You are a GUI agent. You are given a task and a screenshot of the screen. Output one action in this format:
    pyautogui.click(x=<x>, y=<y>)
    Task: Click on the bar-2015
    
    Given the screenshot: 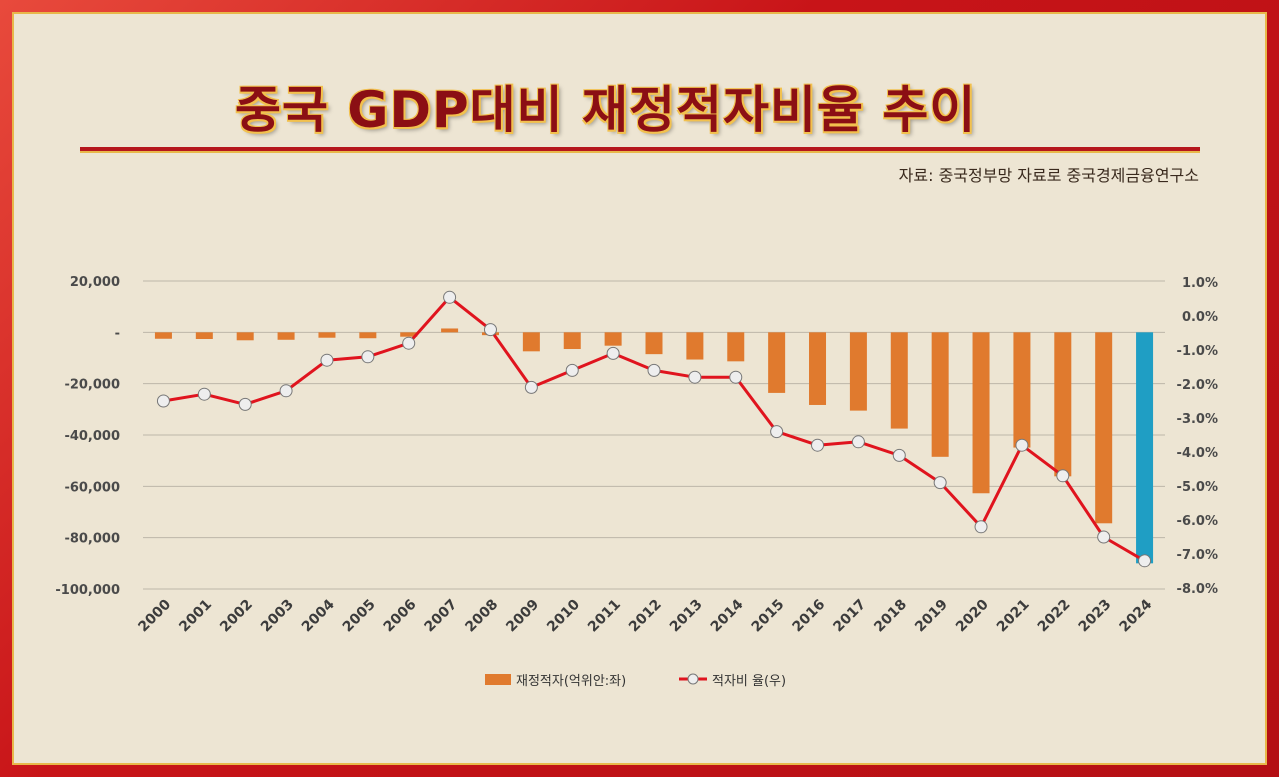 What is the action you would take?
    pyautogui.click(x=777, y=362)
    